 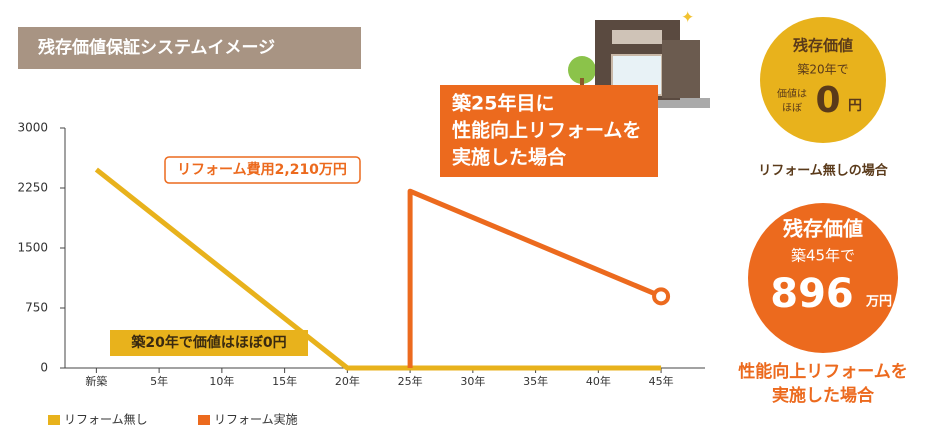 What do you see at coordinates (822, 69) in the screenshot?
I see `panel-line: 築20年で` at bounding box center [822, 69].